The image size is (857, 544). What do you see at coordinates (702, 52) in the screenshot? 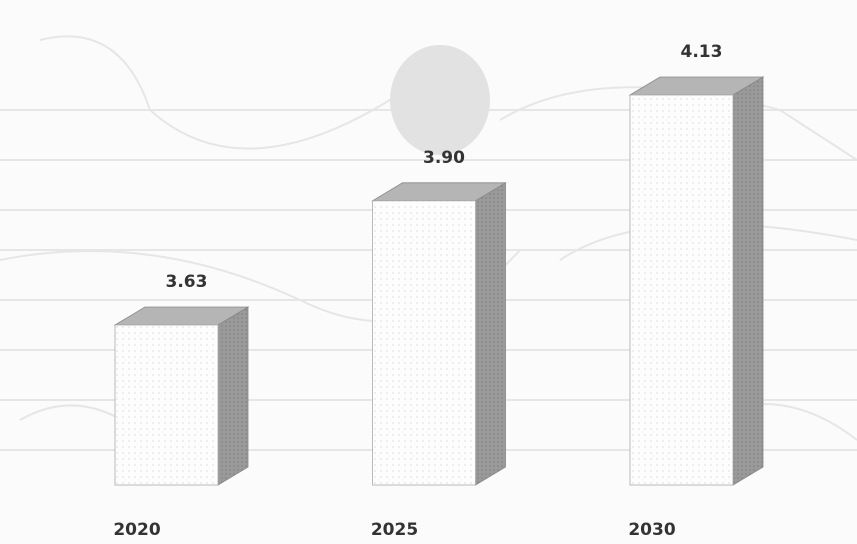
I see `value-label: 4.13` at bounding box center [702, 52].